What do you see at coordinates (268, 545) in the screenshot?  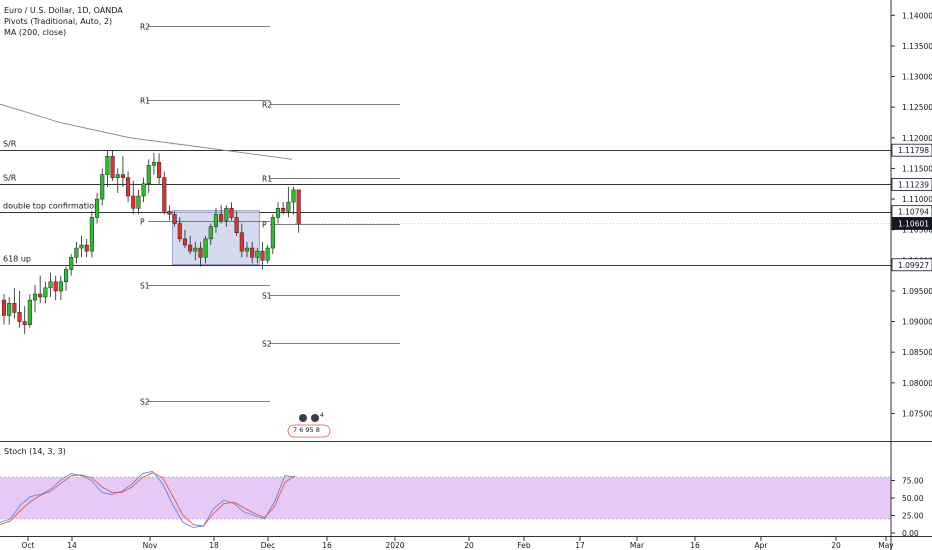 I see `time-tick-label: Dec` at bounding box center [268, 545].